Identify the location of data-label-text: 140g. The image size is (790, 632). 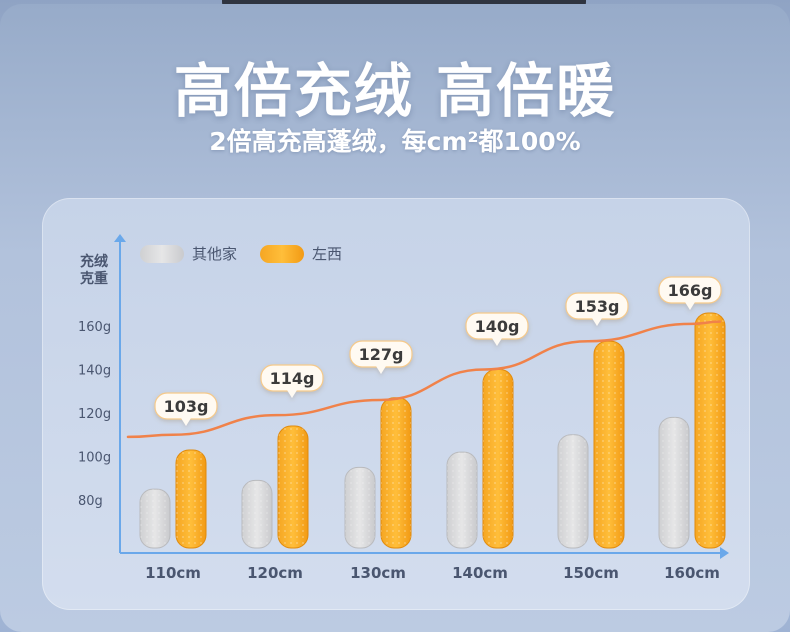
(497, 326).